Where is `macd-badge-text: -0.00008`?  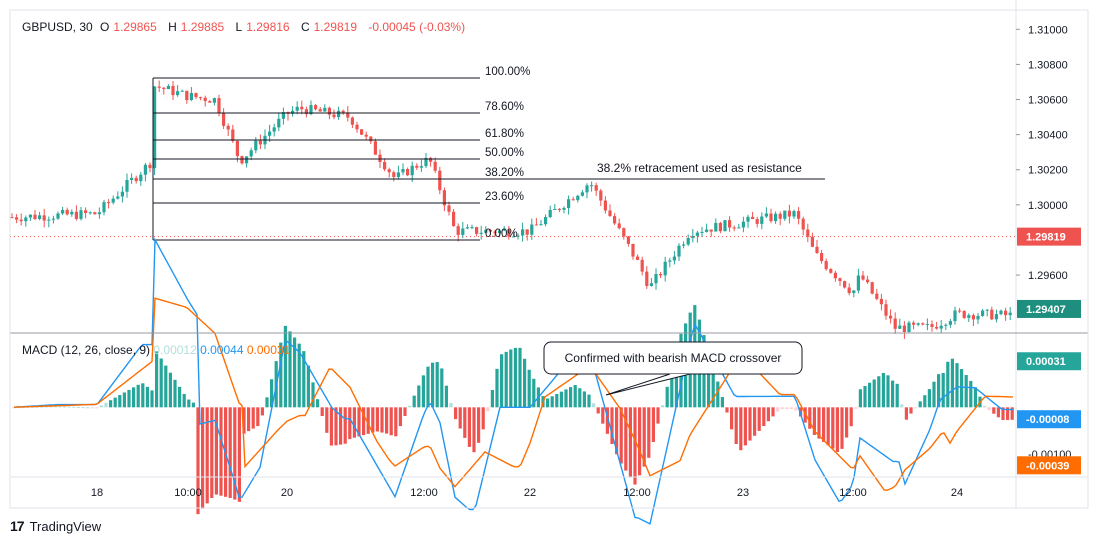
macd-badge-text: -0.00008 is located at coordinates (1047, 420).